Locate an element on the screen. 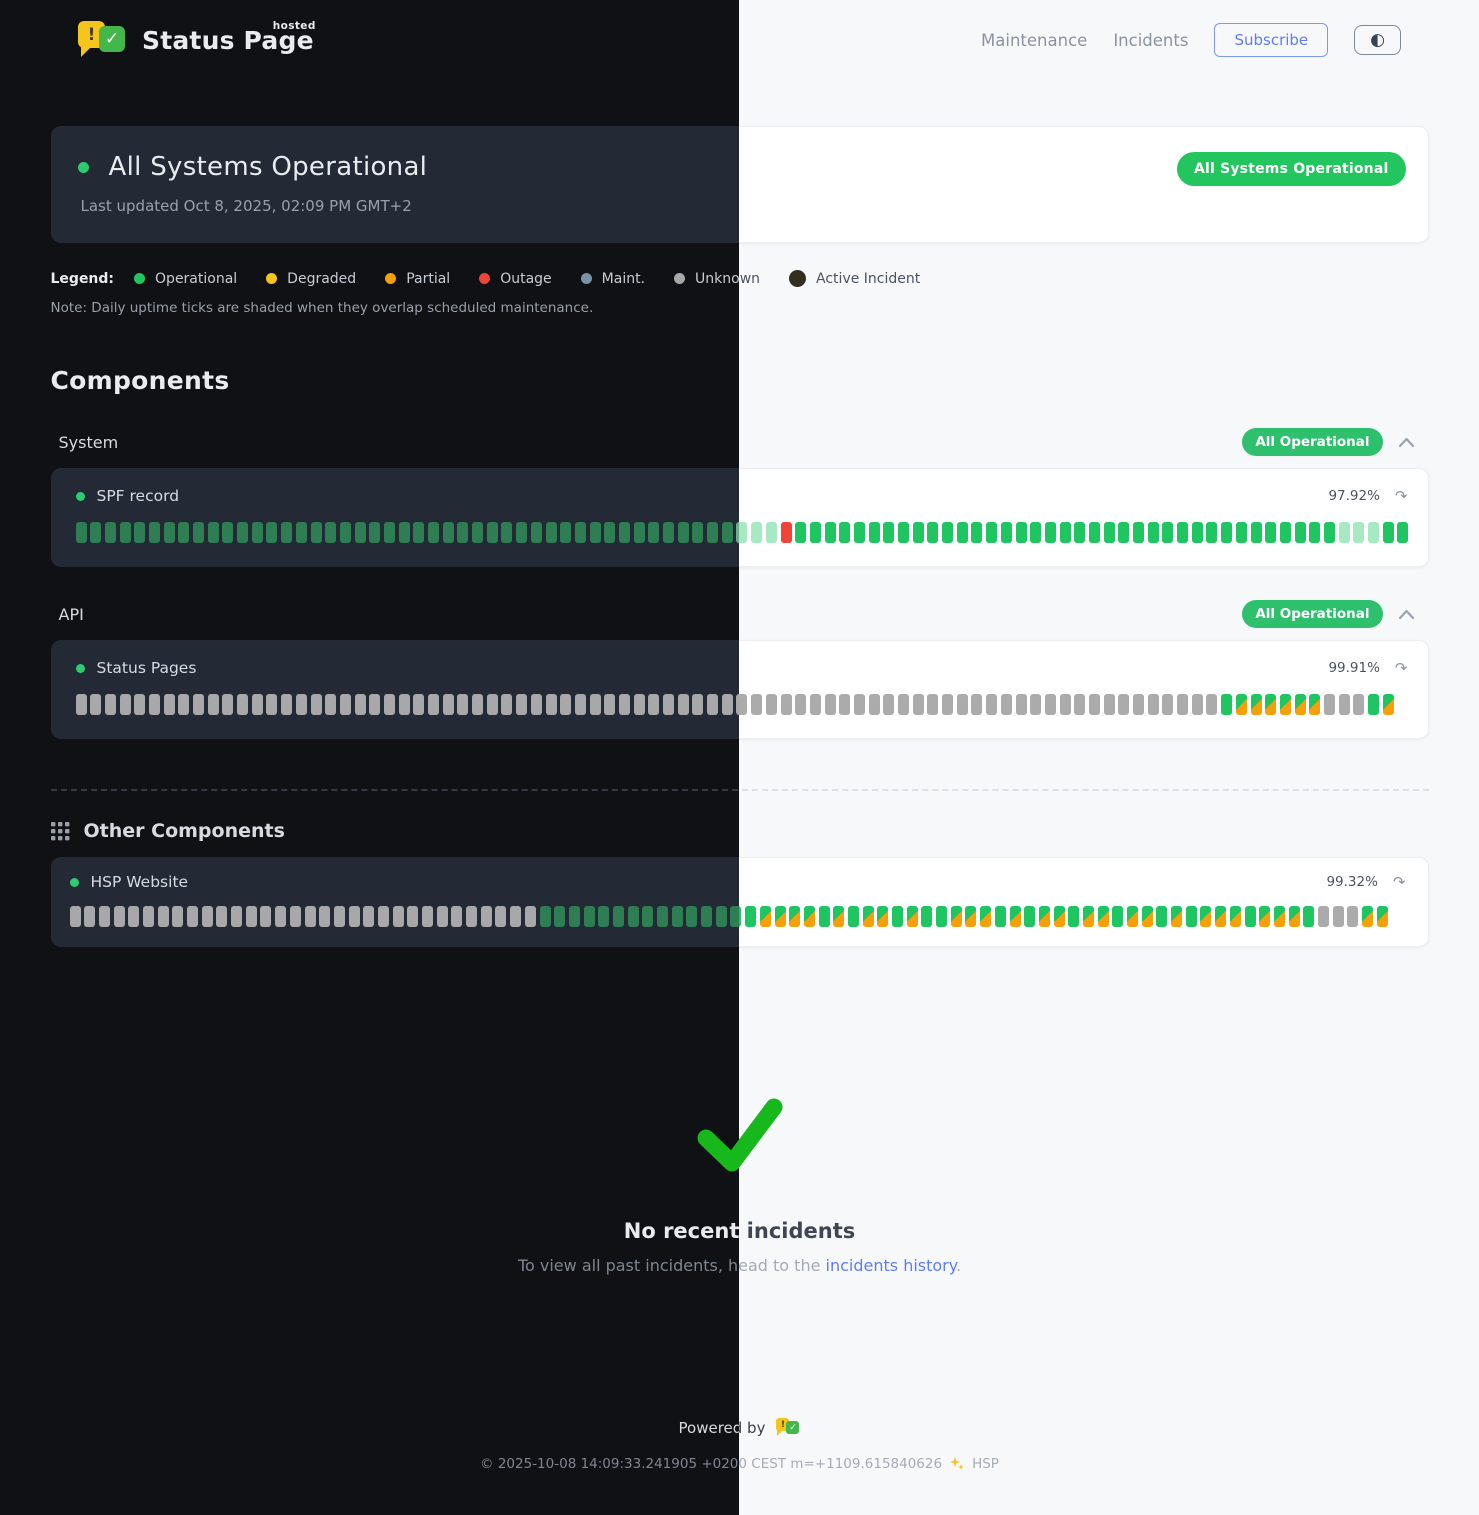  grid-icon is located at coordinates (60, 831).